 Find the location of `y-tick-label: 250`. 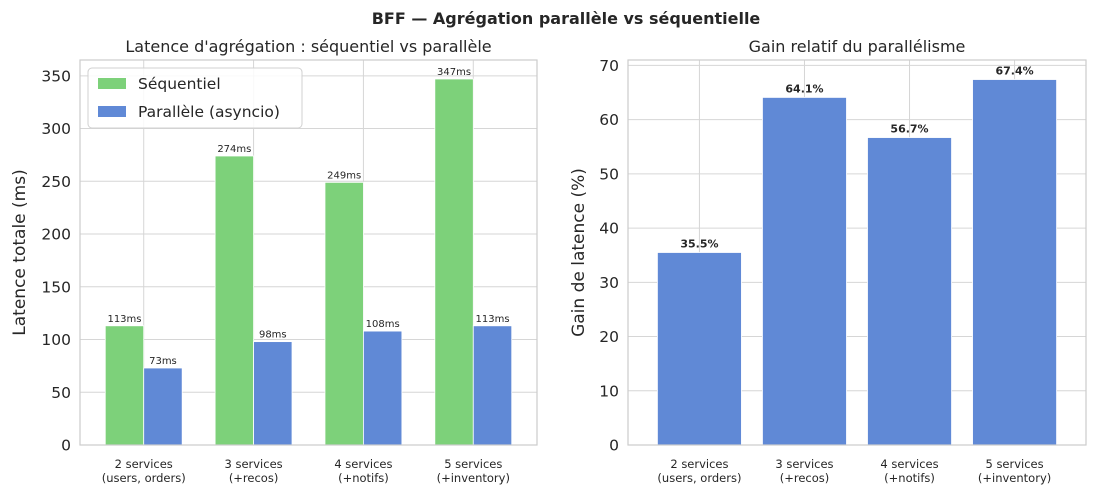

y-tick-label: 250 is located at coordinates (56, 182).